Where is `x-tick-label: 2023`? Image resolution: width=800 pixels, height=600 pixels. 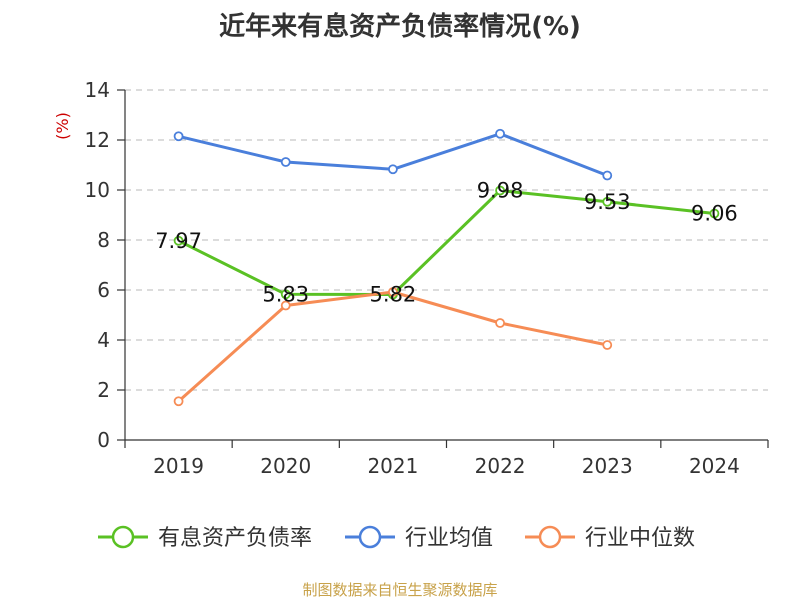 x-tick-label: 2023 is located at coordinates (607, 466).